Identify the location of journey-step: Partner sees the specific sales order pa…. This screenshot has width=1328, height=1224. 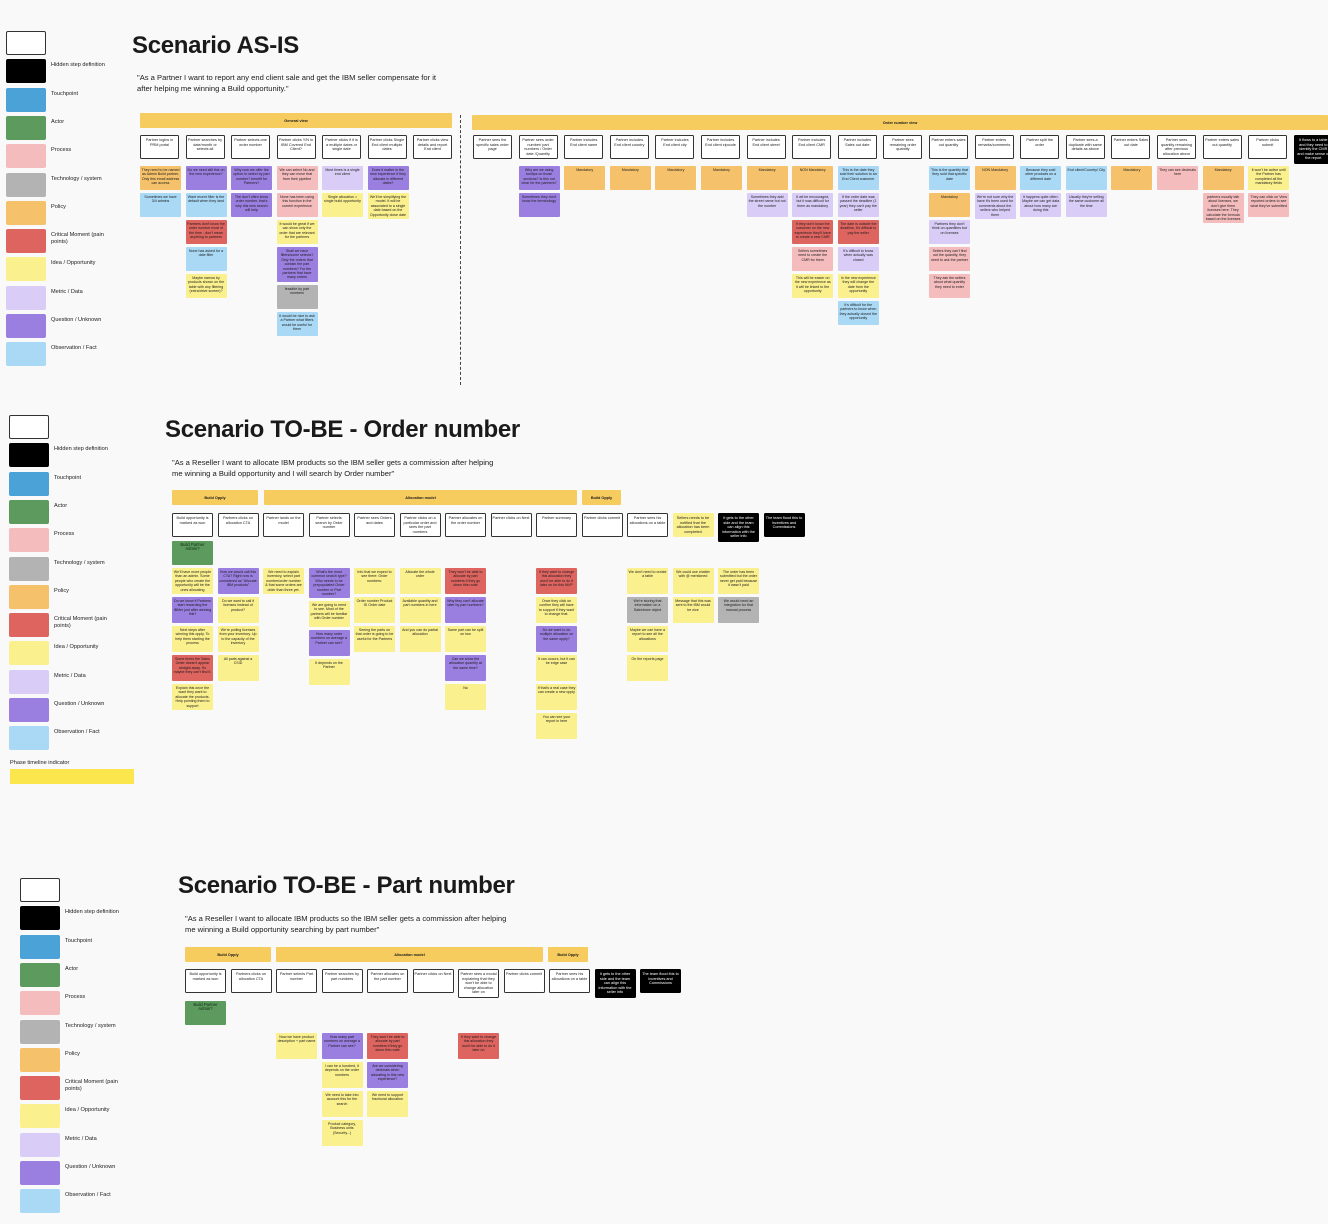
(492, 147).